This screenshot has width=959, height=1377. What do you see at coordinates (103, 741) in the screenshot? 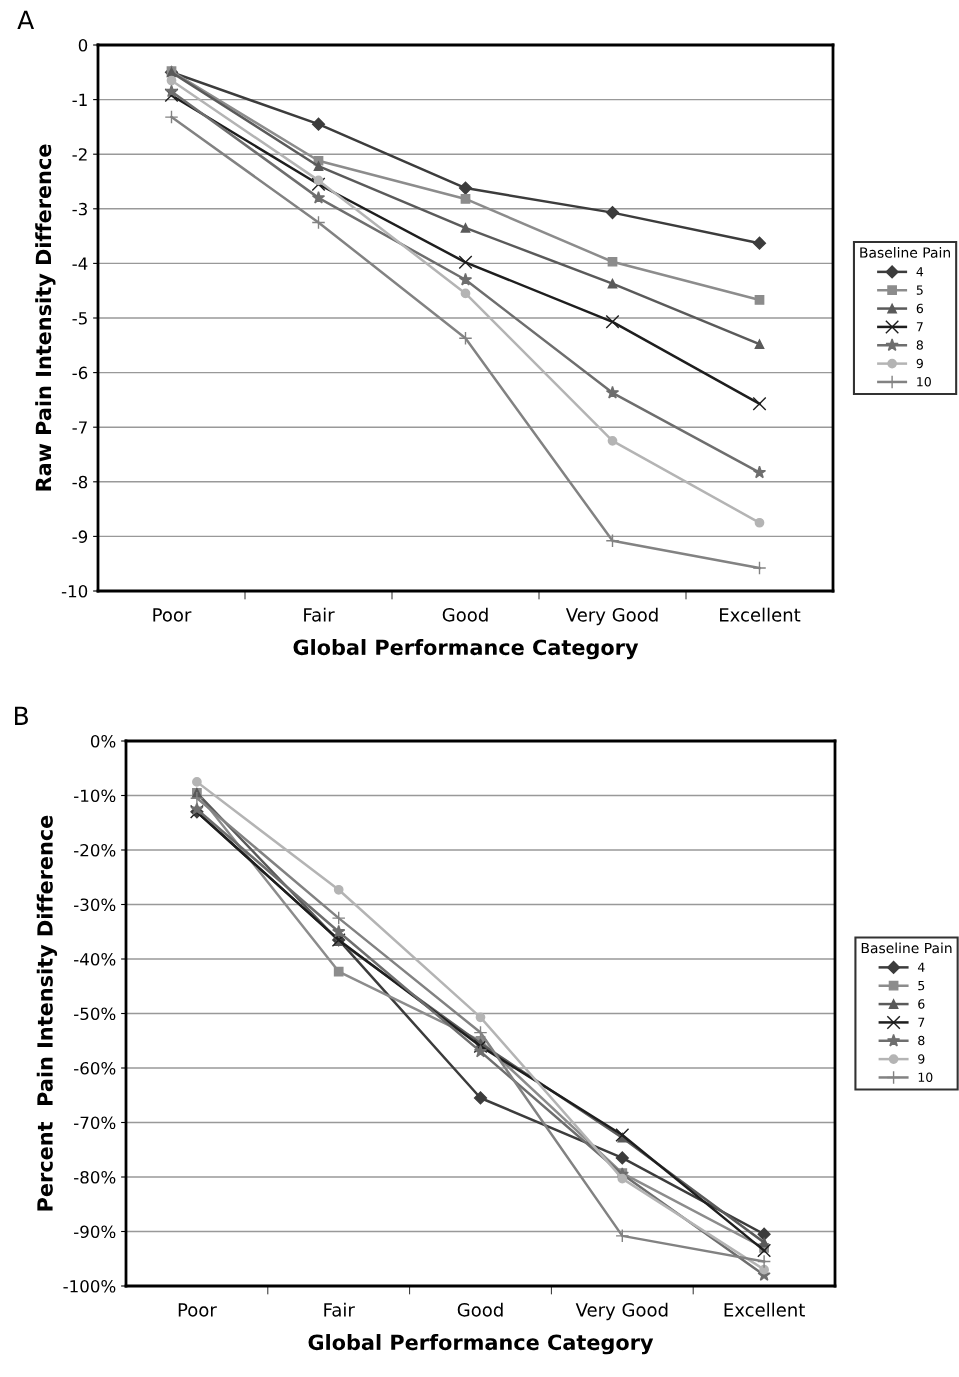
I see `y-tick-label: 0%` at bounding box center [103, 741].